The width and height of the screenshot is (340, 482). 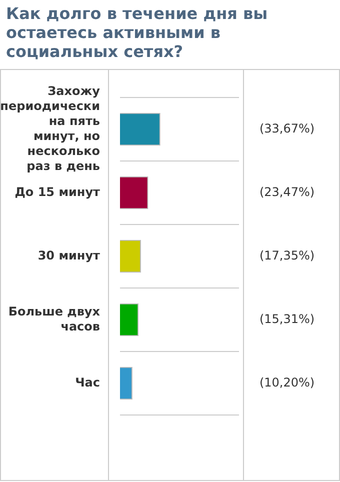 What do you see at coordinates (287, 128) in the screenshot?
I see `data-label: (33,67%)` at bounding box center [287, 128].